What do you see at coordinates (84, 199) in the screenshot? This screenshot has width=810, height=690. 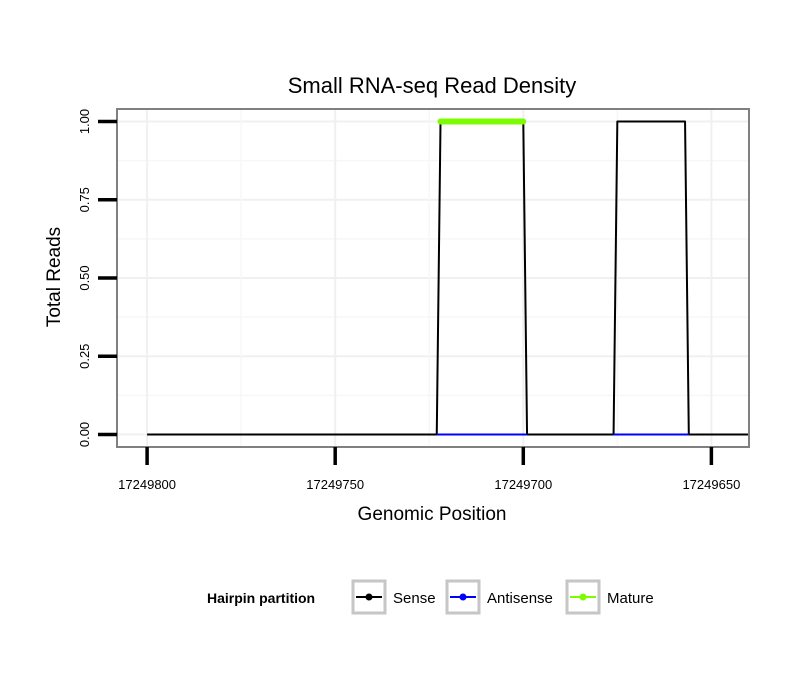 I see `y-tick-label: 0.75` at bounding box center [84, 199].